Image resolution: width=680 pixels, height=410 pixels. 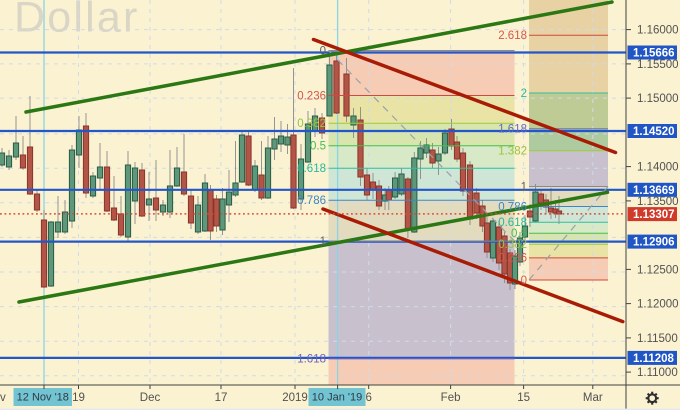 I want to click on svg-text: 1.13500, so click(x=658, y=202).